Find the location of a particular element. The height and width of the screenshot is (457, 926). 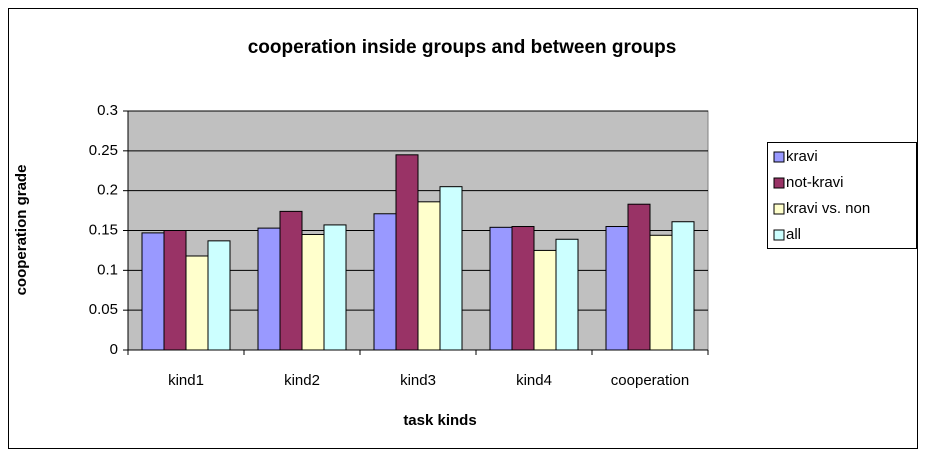

y-tick-label: 0.05 is located at coordinates (103, 309).